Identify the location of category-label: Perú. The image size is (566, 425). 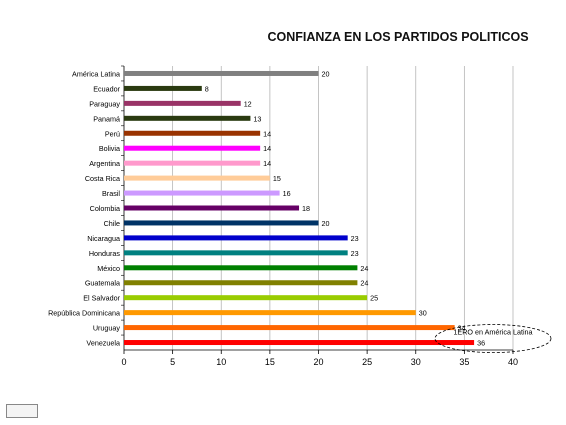
(112, 133).